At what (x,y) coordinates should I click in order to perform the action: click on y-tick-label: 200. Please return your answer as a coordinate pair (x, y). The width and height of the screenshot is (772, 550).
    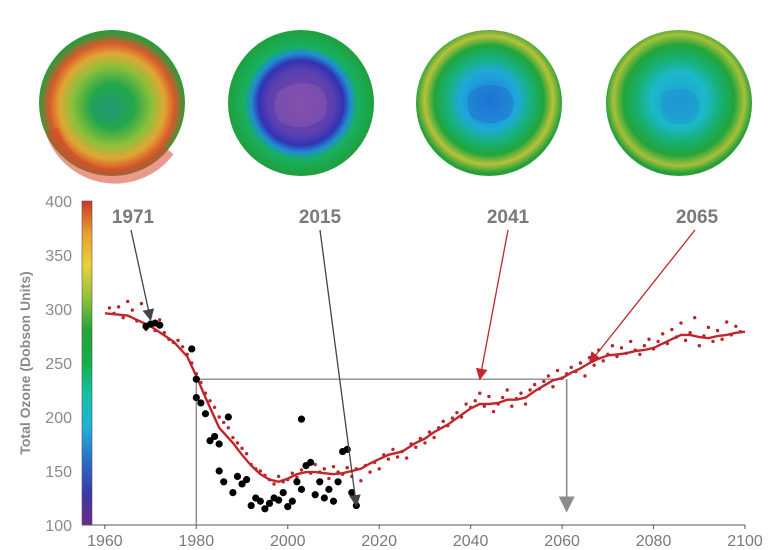
    Looking at the image, I should click on (58, 418).